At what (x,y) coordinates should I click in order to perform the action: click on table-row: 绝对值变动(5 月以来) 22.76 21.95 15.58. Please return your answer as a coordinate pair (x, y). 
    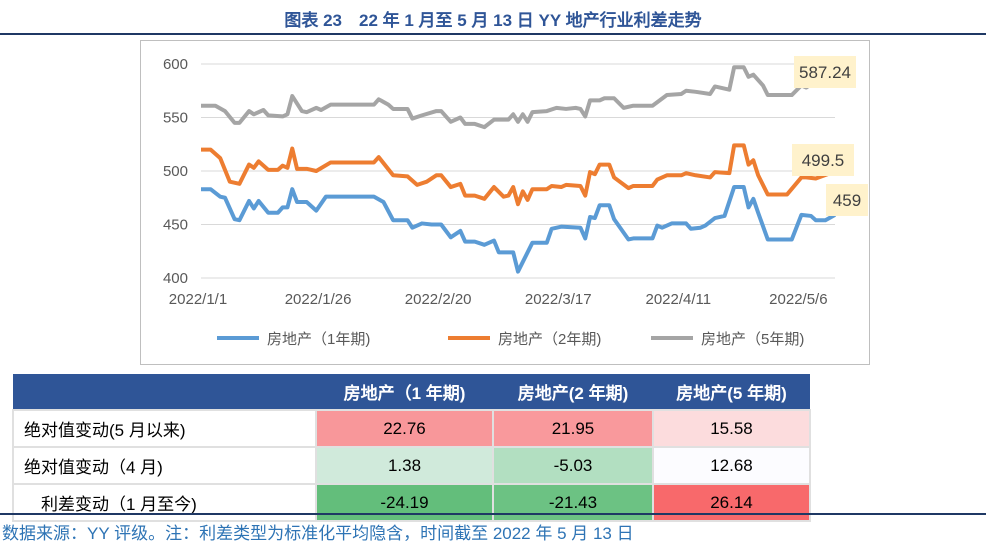
    Looking at the image, I should click on (411, 428).